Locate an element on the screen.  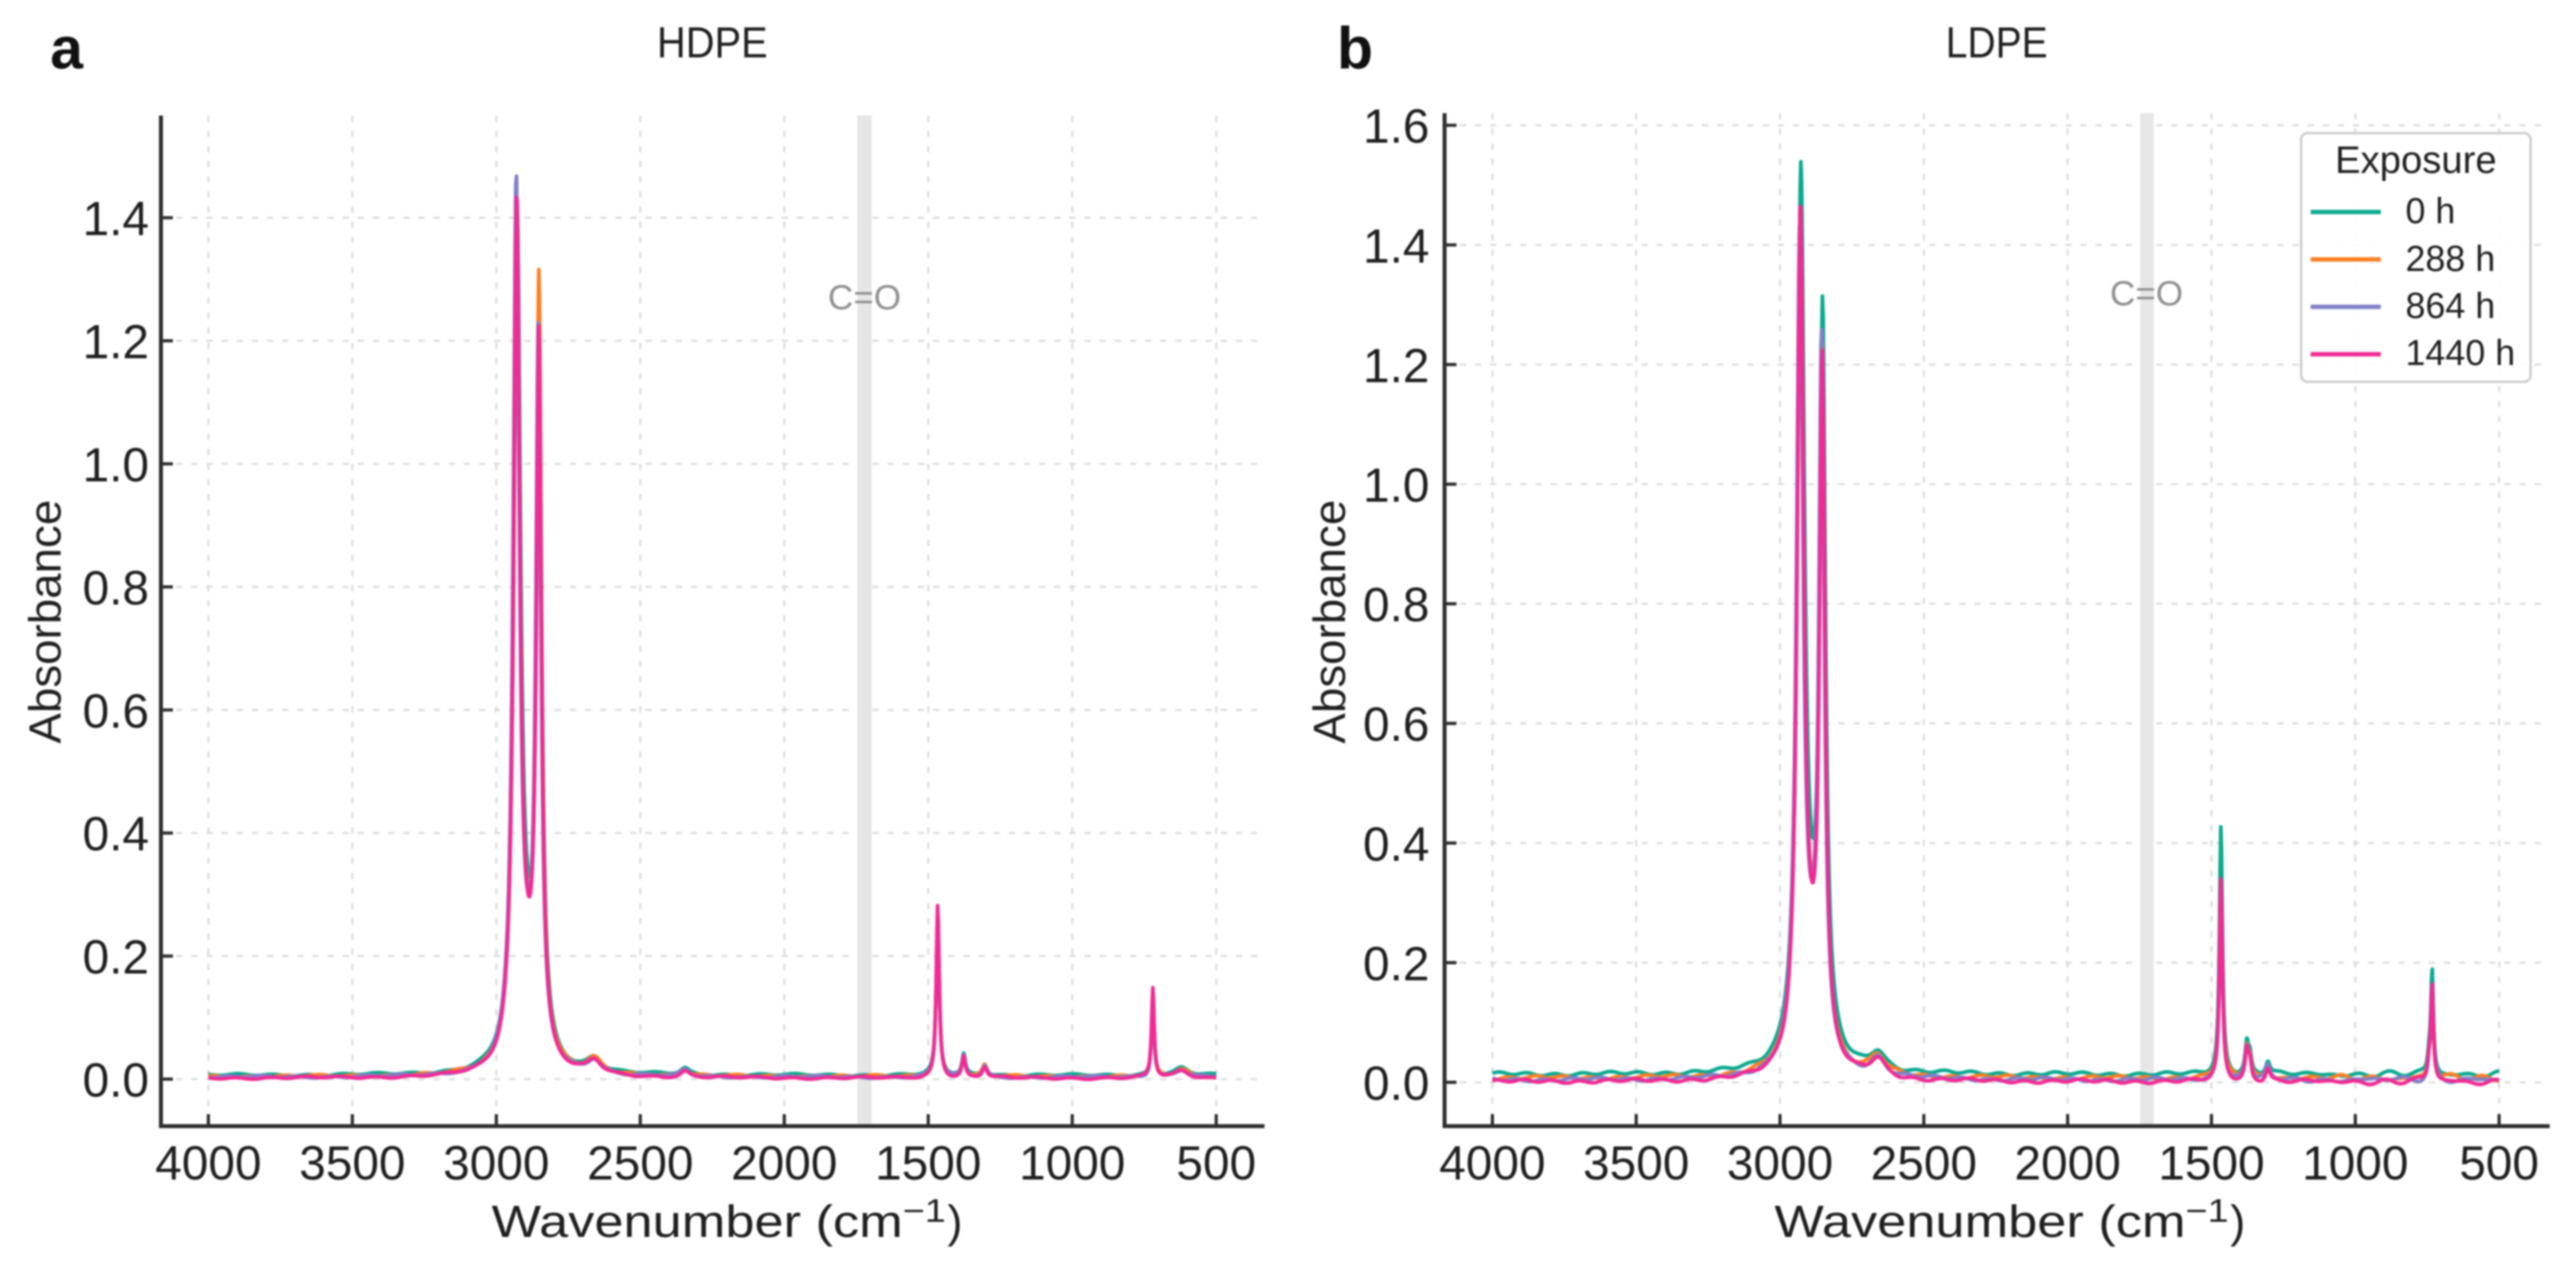
svg-text: HDPE is located at coordinates (712, 42).